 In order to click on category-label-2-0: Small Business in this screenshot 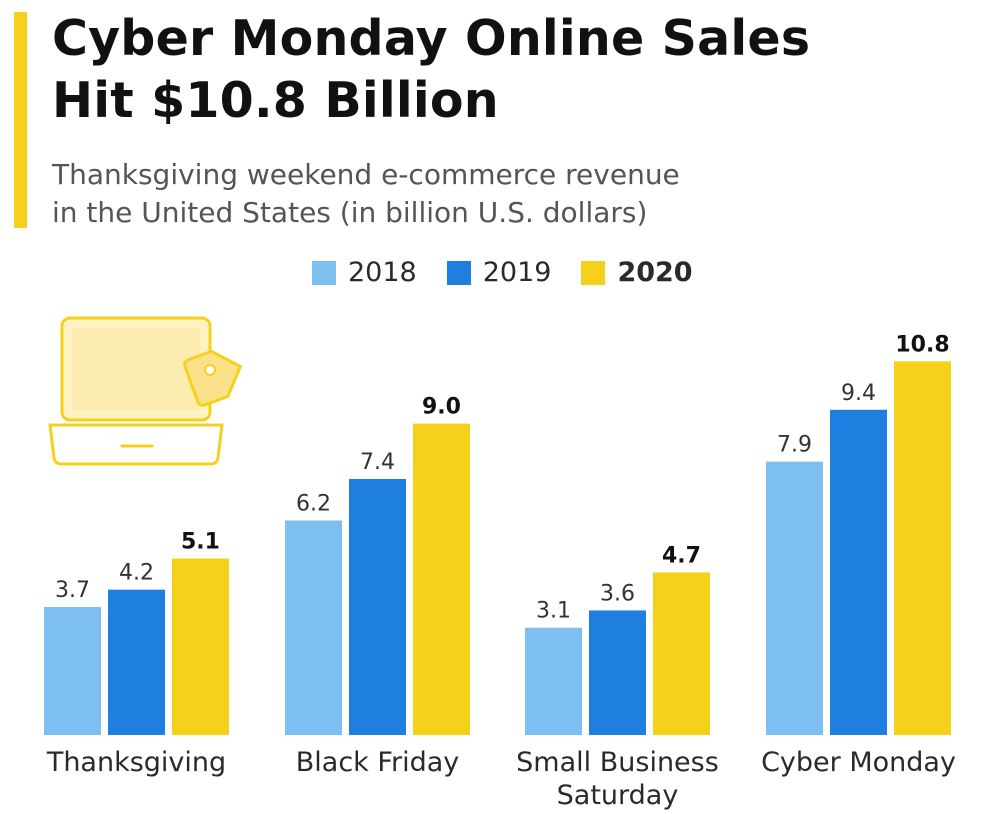, I will do `click(617, 762)`.